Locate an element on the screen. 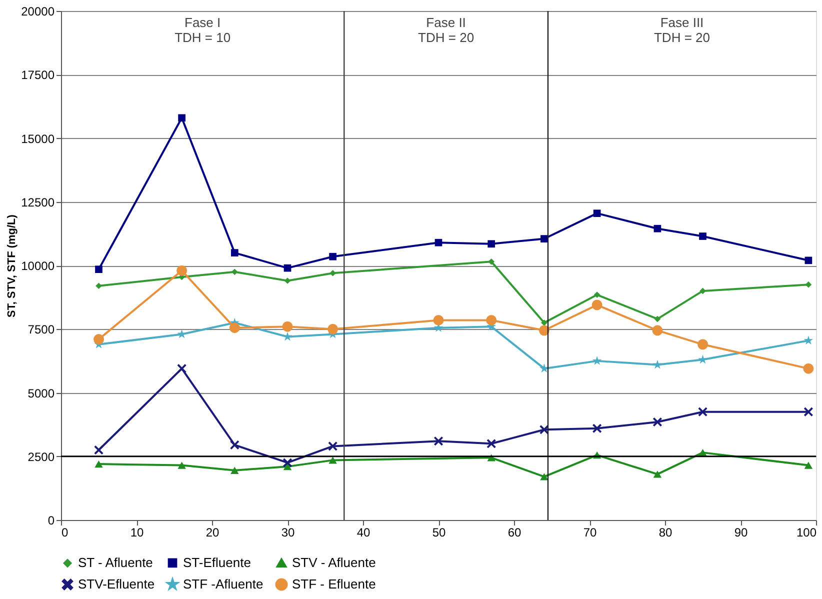 The width and height of the screenshot is (822, 599). x-tick-label: 10 is located at coordinates (137, 533).